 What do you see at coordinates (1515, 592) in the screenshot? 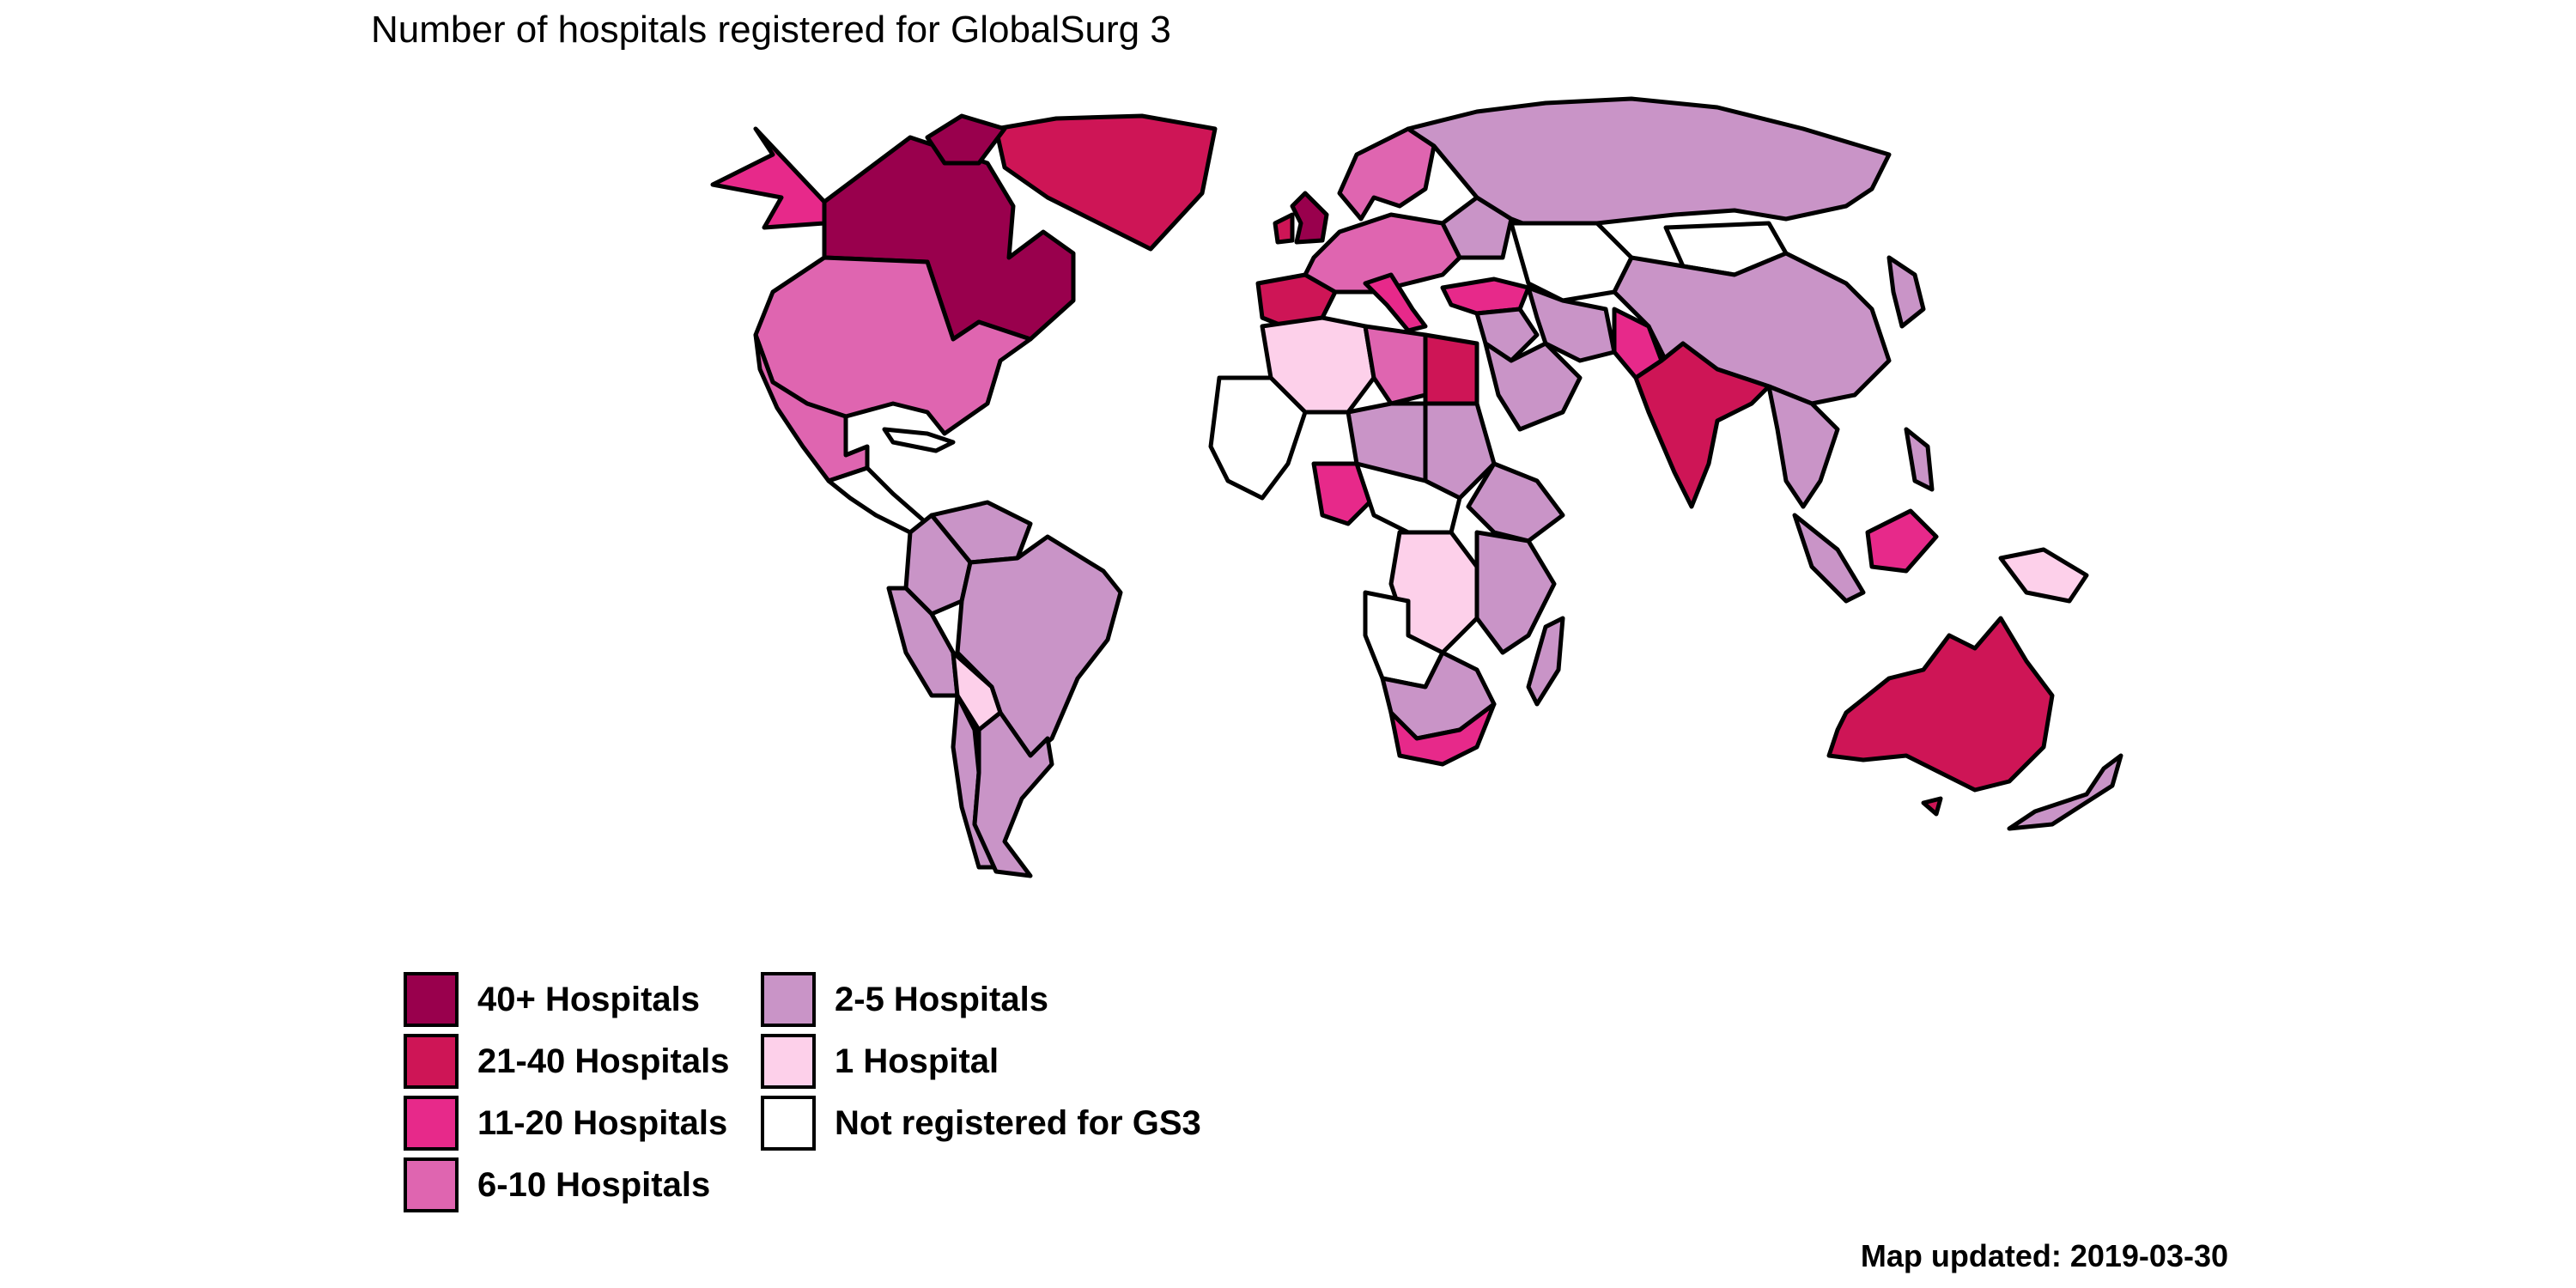
I see `region-east-africa` at bounding box center [1515, 592].